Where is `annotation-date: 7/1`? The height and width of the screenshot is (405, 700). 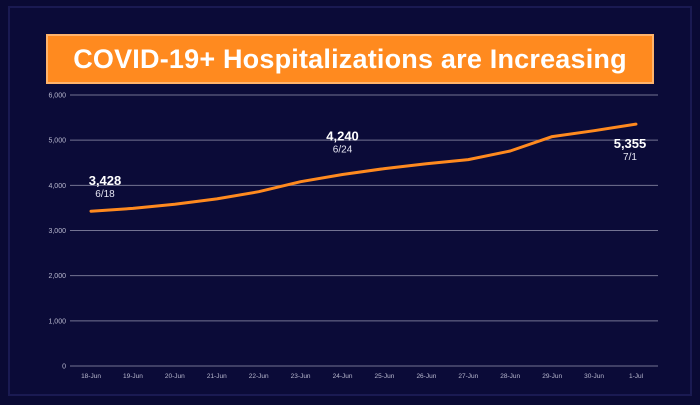
annotation-date: 7/1 is located at coordinates (630, 157).